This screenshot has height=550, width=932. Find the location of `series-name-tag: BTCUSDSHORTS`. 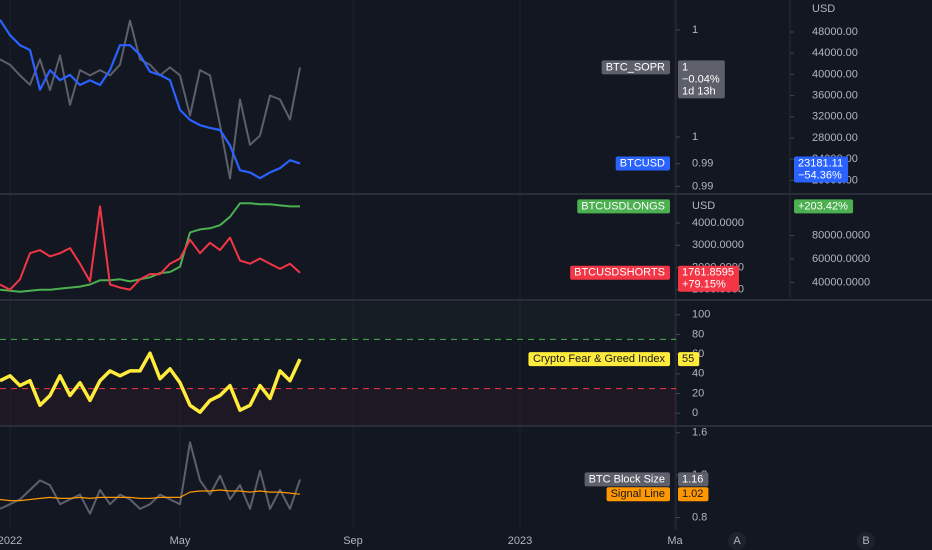

series-name-tag: BTCUSDSHORTS is located at coordinates (619, 273).